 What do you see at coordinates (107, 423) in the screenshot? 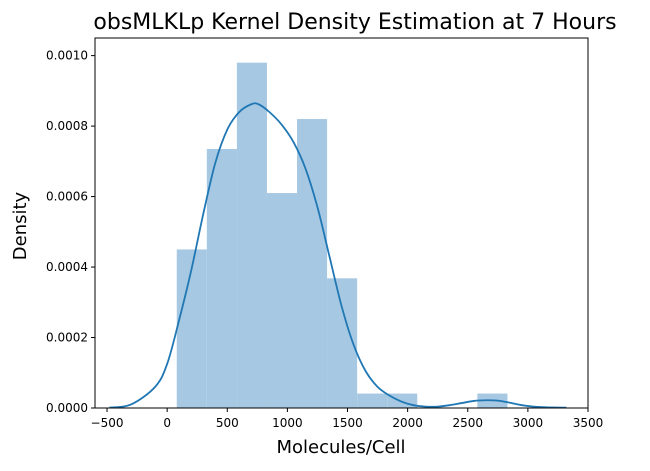
I see `x-tick-label: −500` at bounding box center [107, 423].